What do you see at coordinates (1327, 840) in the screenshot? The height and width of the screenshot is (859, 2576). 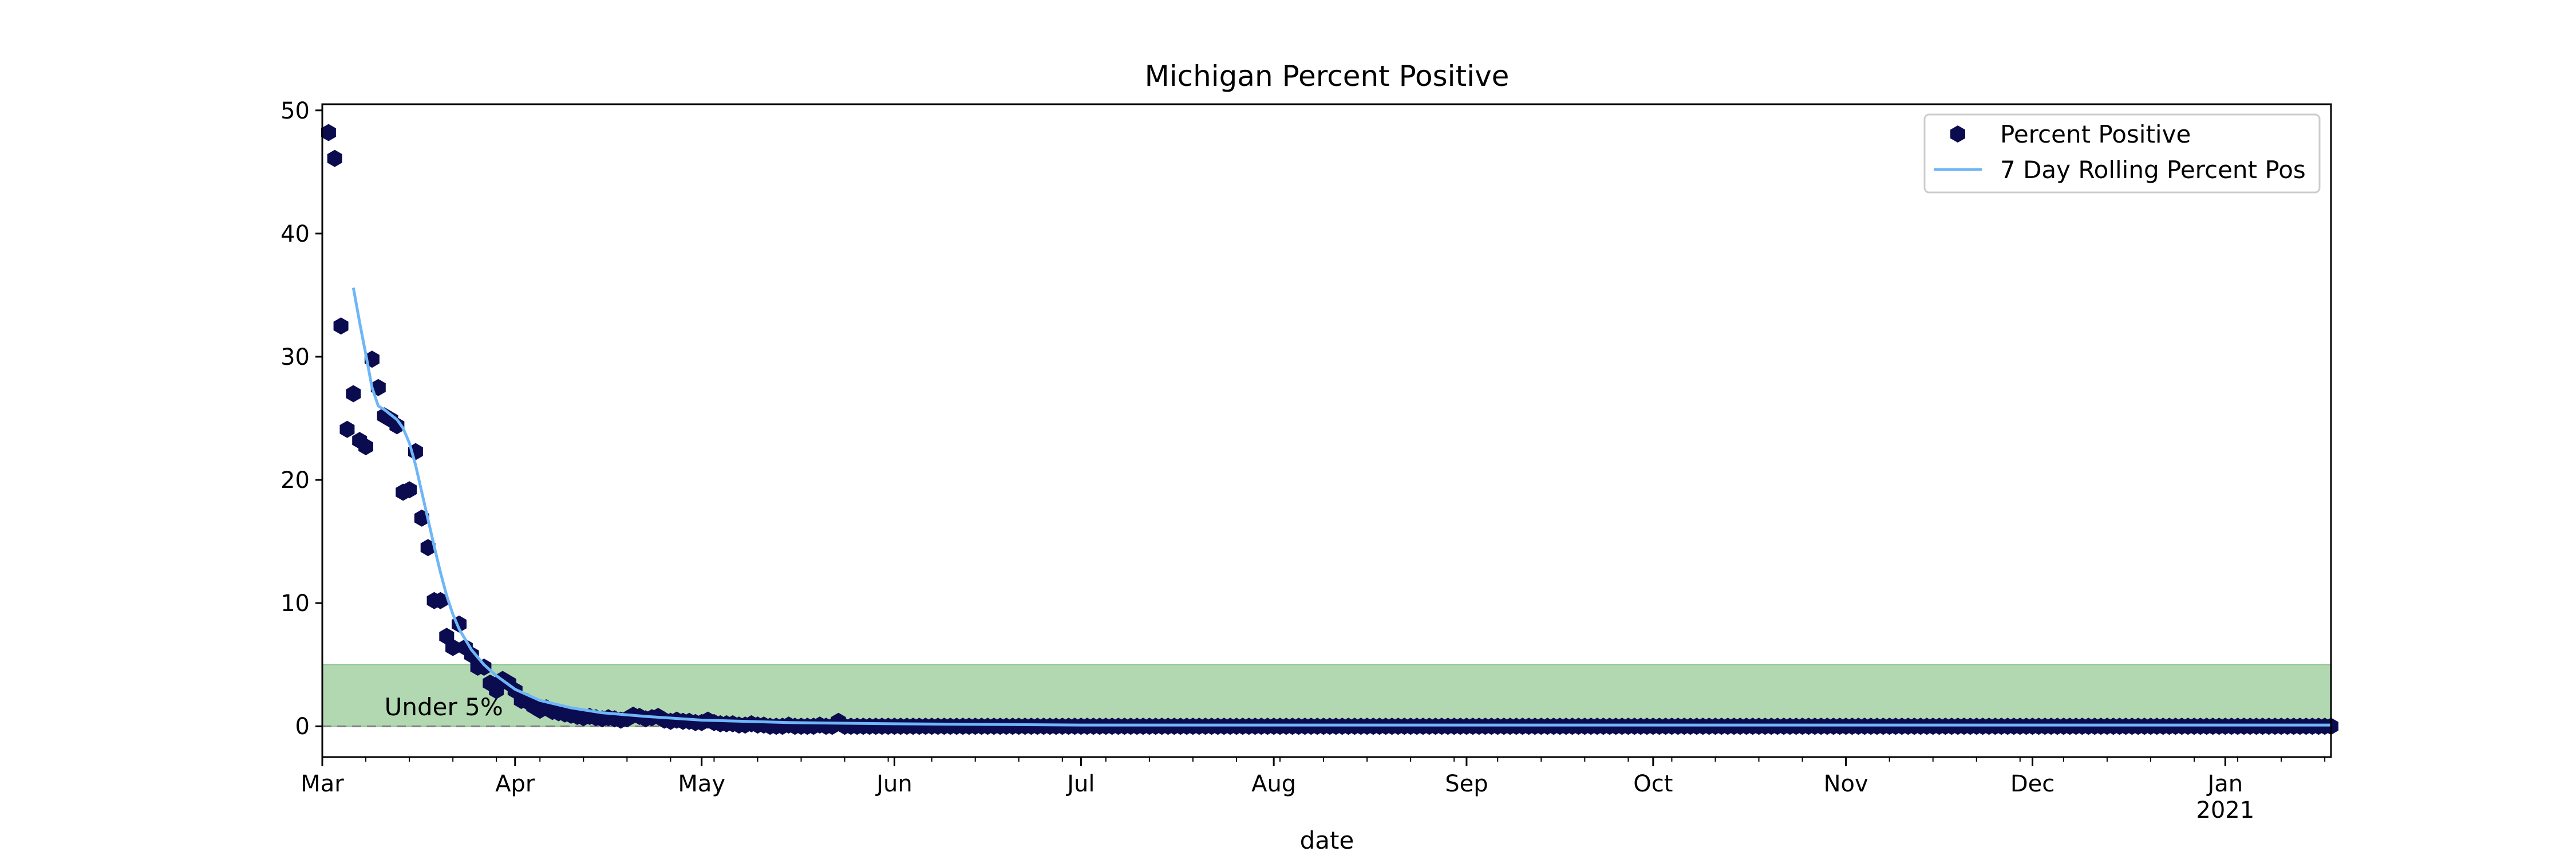 I see `x-axis-label: date` at bounding box center [1327, 840].